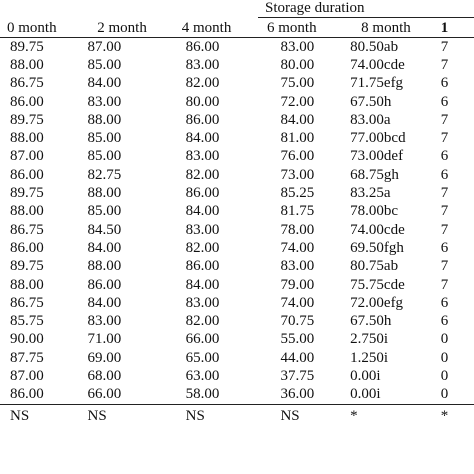 The height and width of the screenshot is (474, 474). What do you see at coordinates (237, 175) in the screenshot?
I see `table-row: 86.00 82.75 82.00 73.00 68.75gh 6` at bounding box center [237, 175].